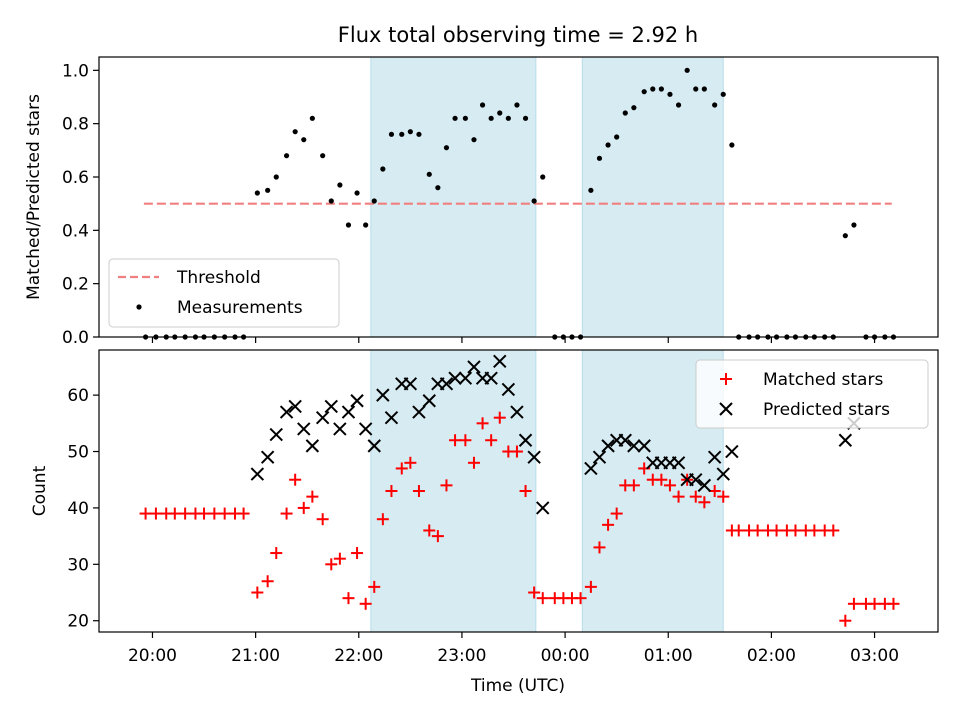 The image size is (960, 720). What do you see at coordinates (75, 178) in the screenshot?
I see `top-y-tick-label: 0.6` at bounding box center [75, 178].